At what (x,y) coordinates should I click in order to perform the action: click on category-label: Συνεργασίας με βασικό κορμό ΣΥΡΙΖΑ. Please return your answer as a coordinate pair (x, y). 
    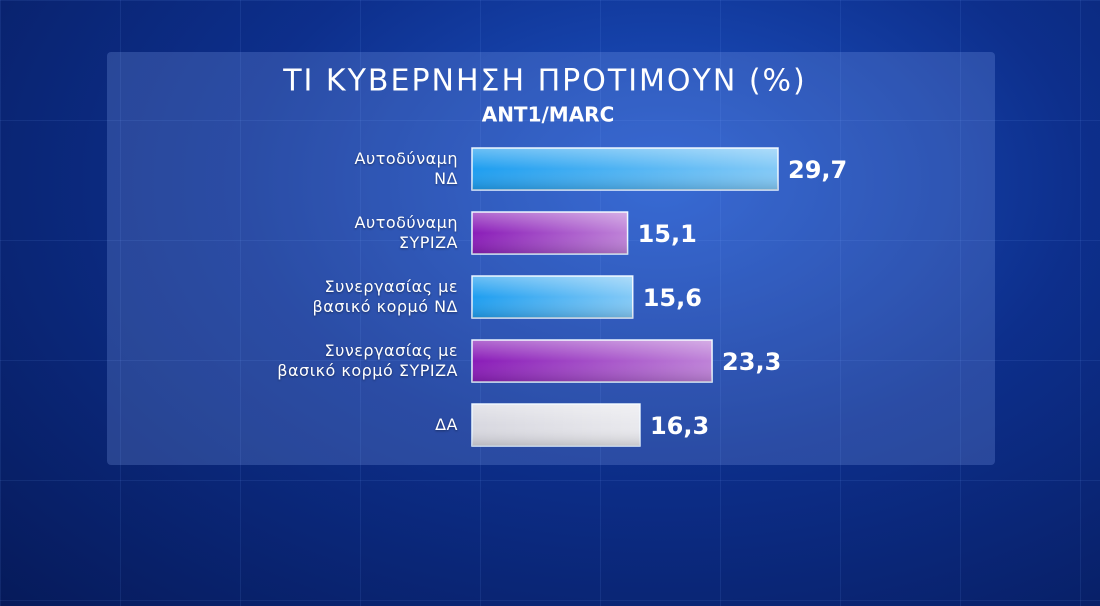
    Looking at the image, I should click on (367, 360).